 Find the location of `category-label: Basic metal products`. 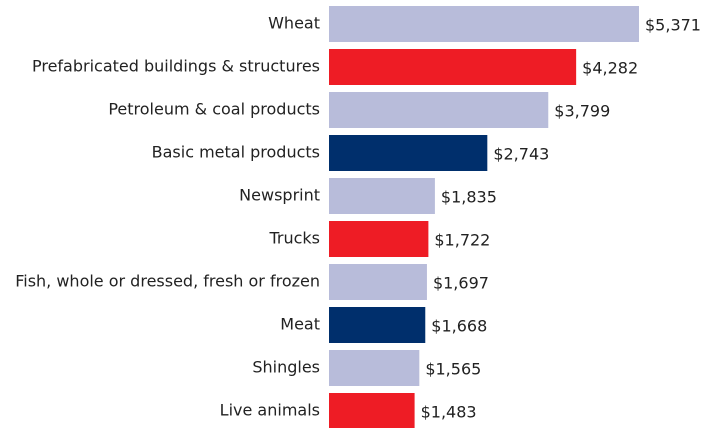

category-label: Basic metal products is located at coordinates (236, 152).